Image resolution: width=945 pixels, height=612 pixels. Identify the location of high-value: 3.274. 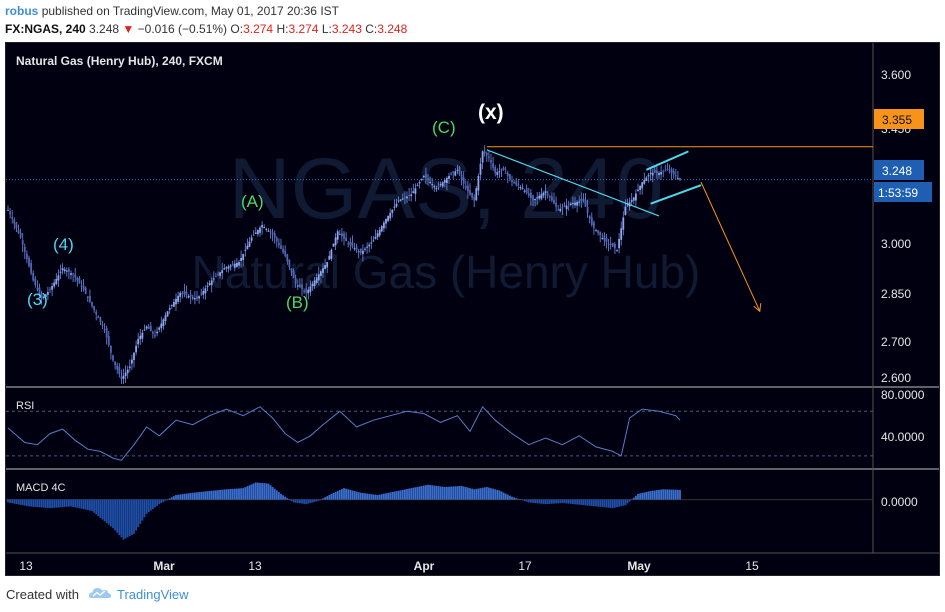
(303, 29).